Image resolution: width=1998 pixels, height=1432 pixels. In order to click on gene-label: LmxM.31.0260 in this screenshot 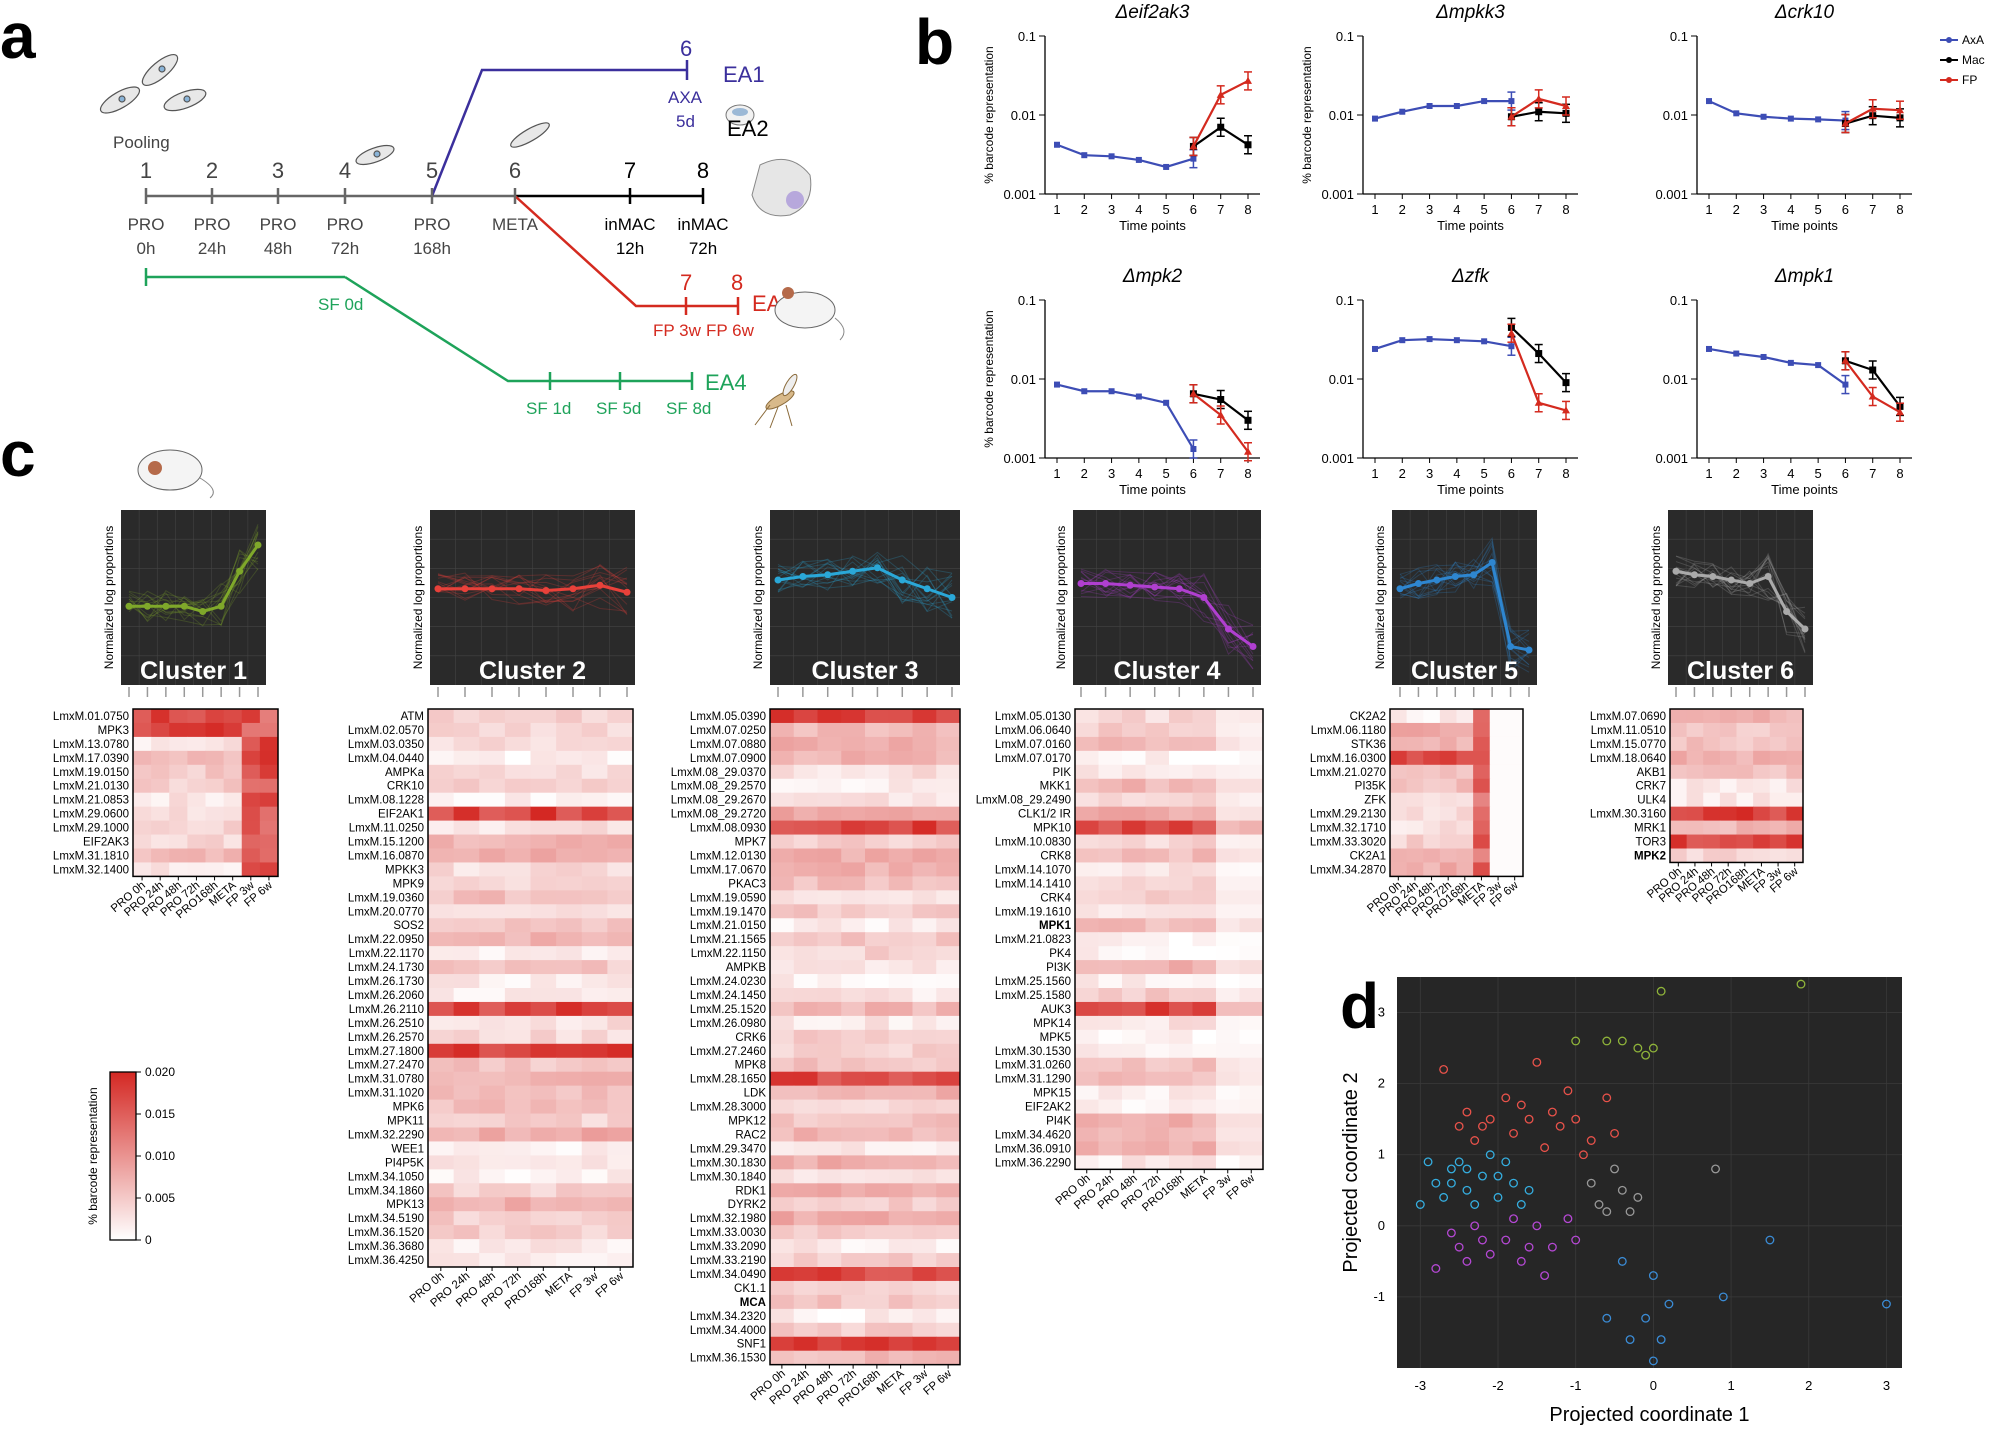, I will do `click(1033, 1066)`.